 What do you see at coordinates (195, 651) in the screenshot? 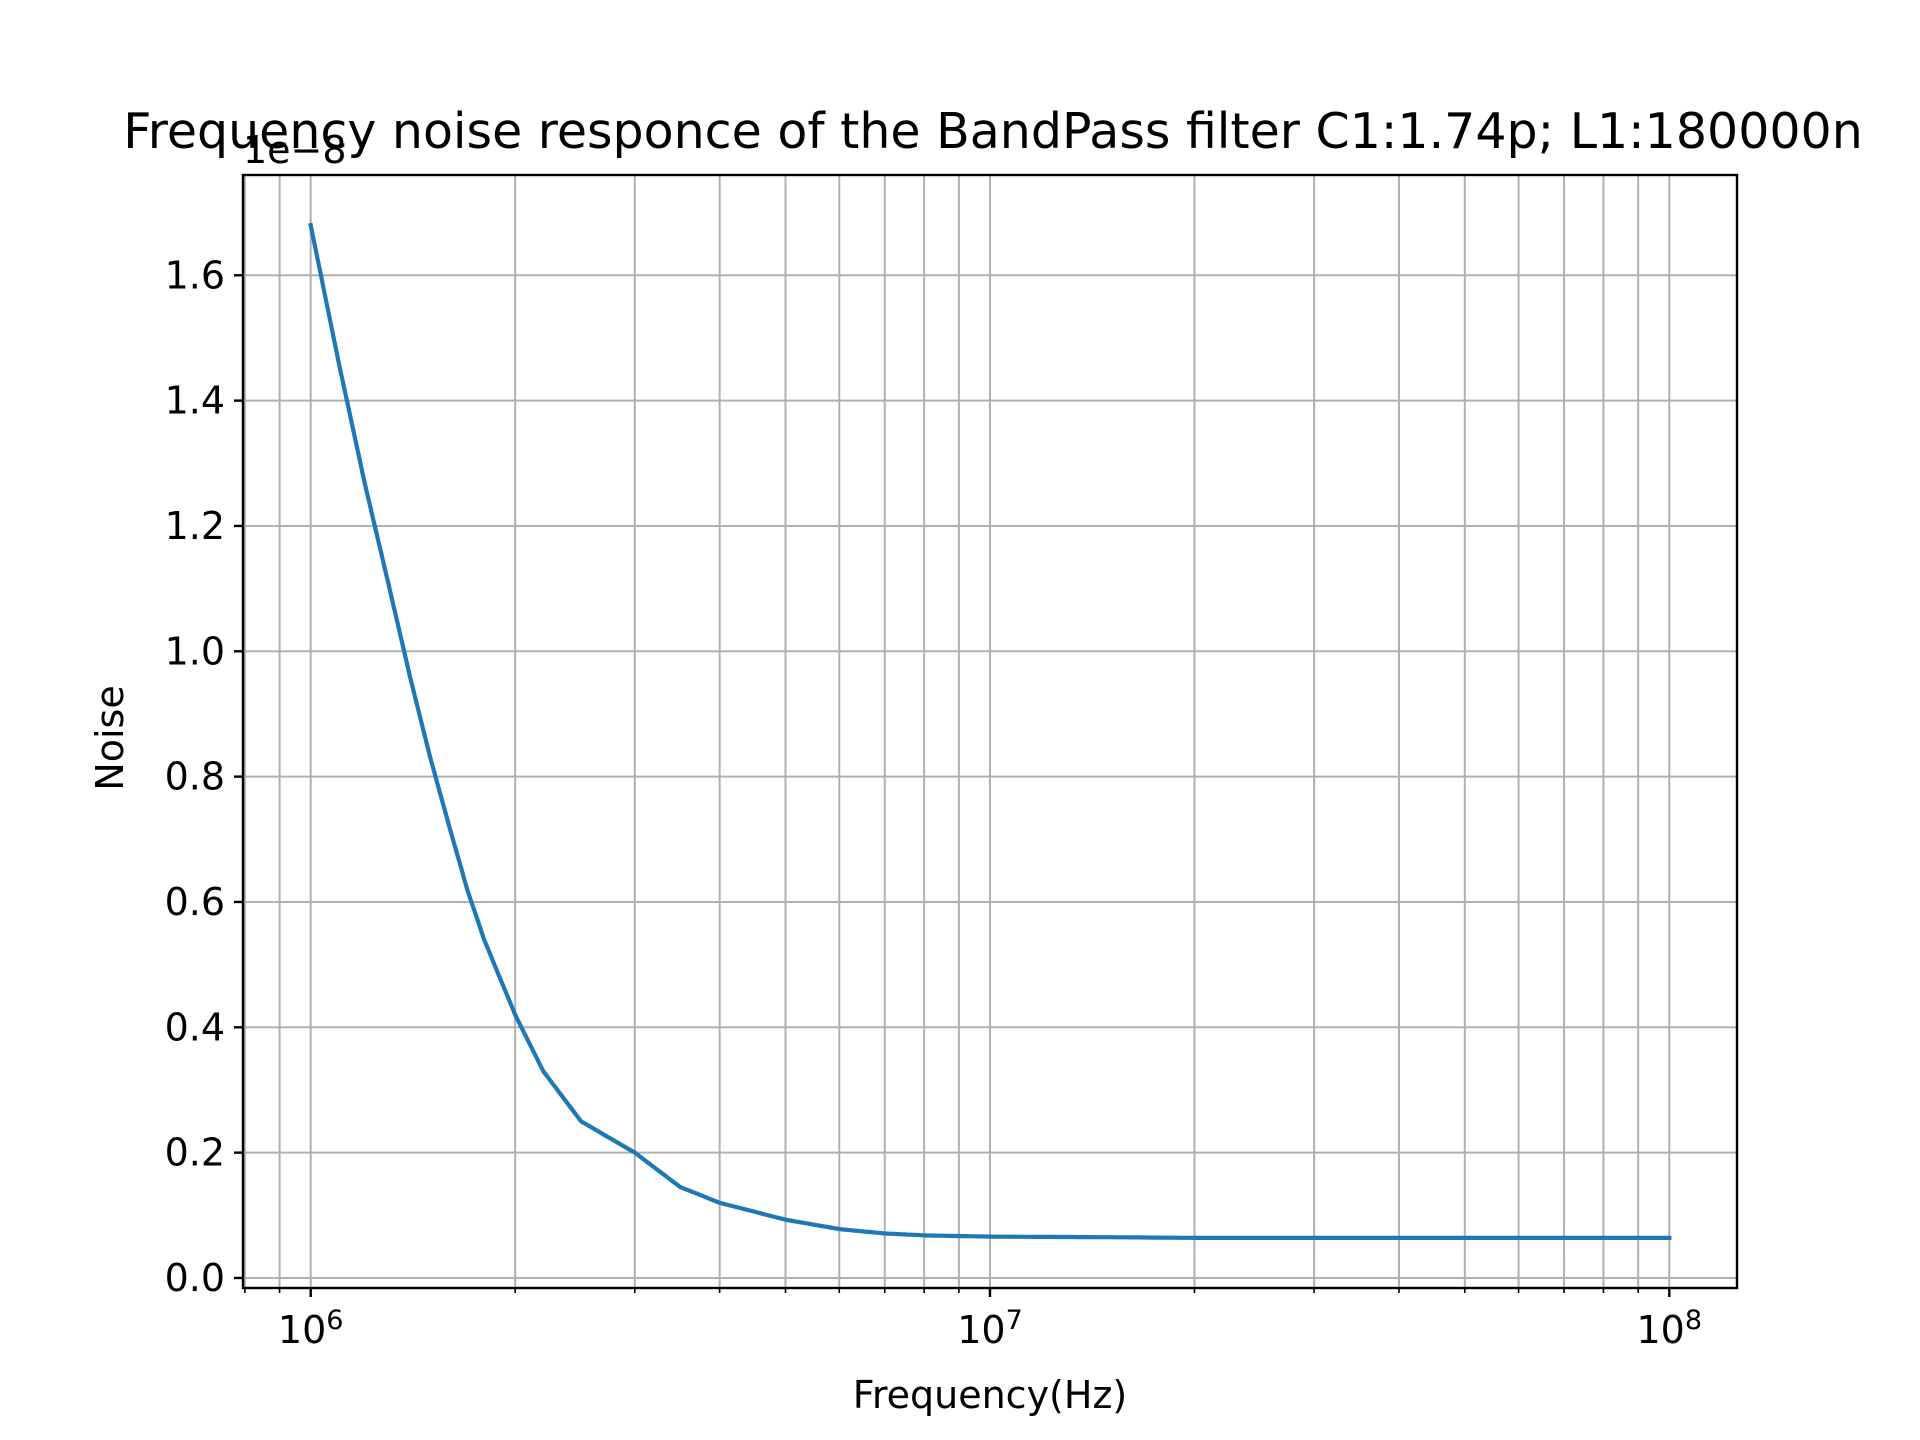
I see `y-tick-label: 1.0` at bounding box center [195, 651].